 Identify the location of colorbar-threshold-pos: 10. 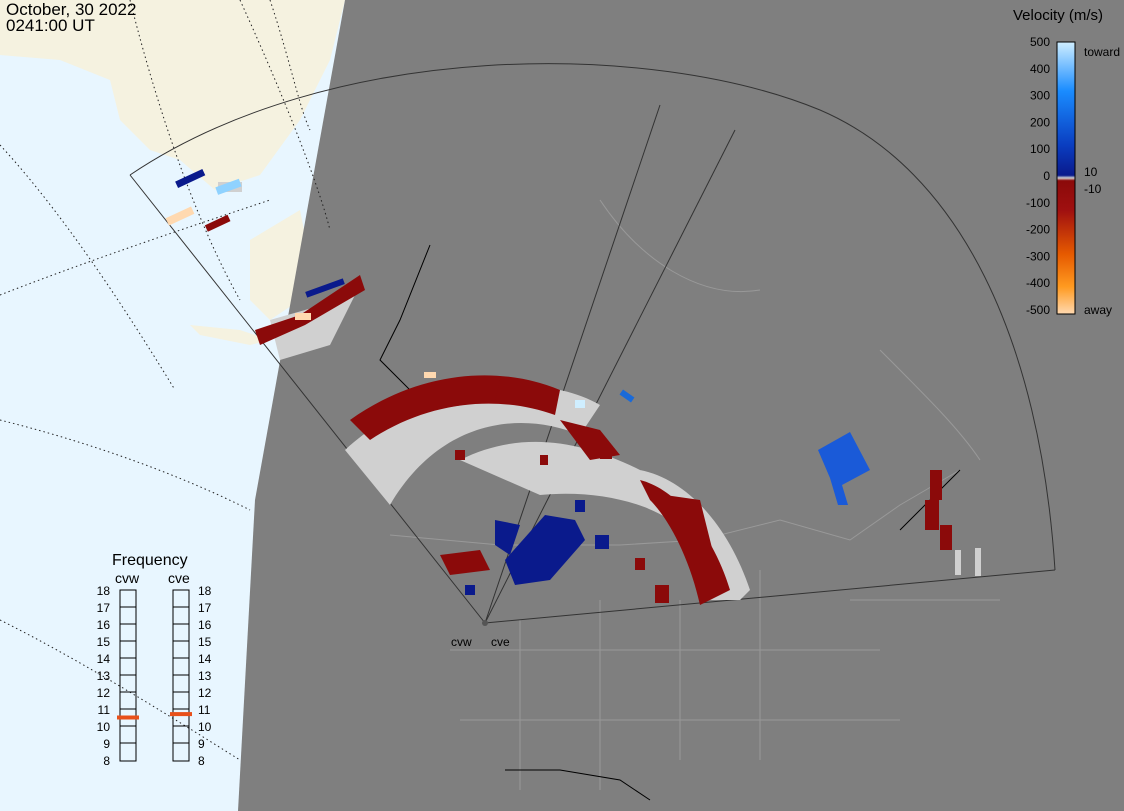
(1091, 172).